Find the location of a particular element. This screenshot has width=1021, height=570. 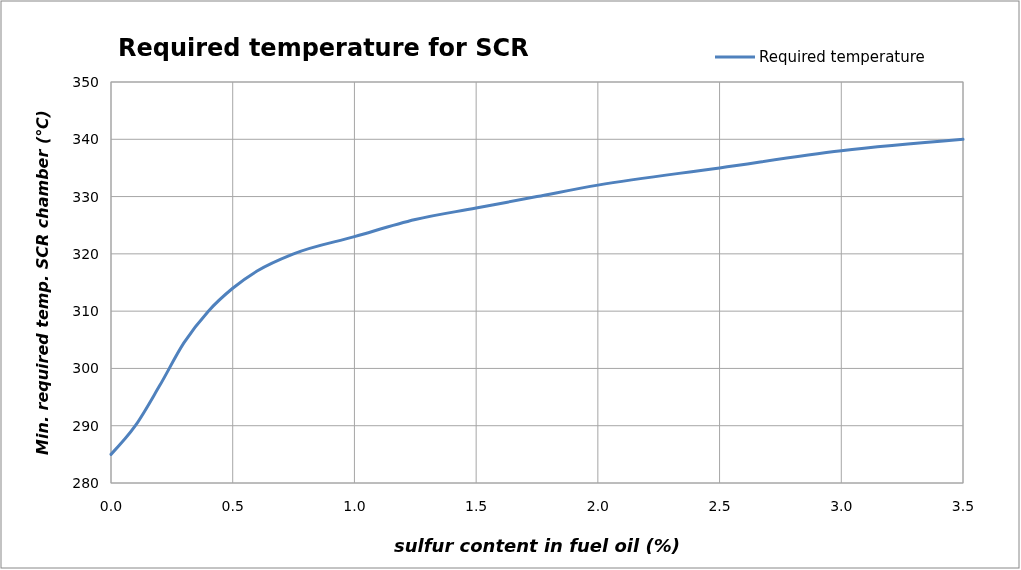

chart-title: Required temperature for SCR is located at coordinates (323, 48).